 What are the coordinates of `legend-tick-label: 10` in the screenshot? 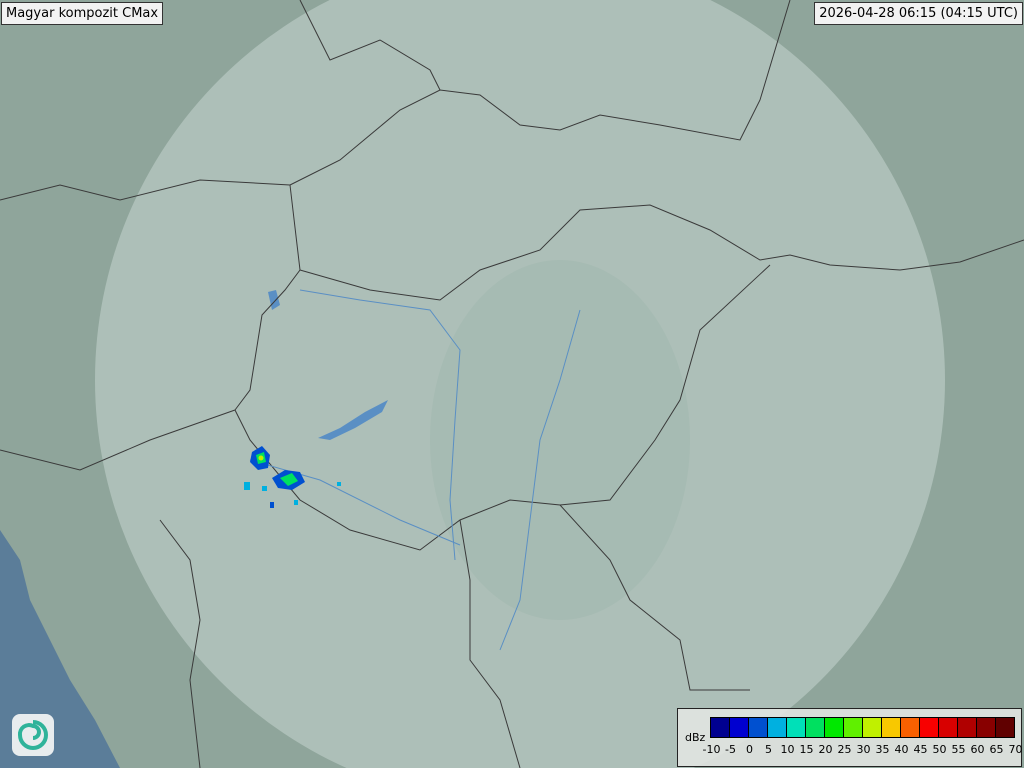 It's located at (787, 749).